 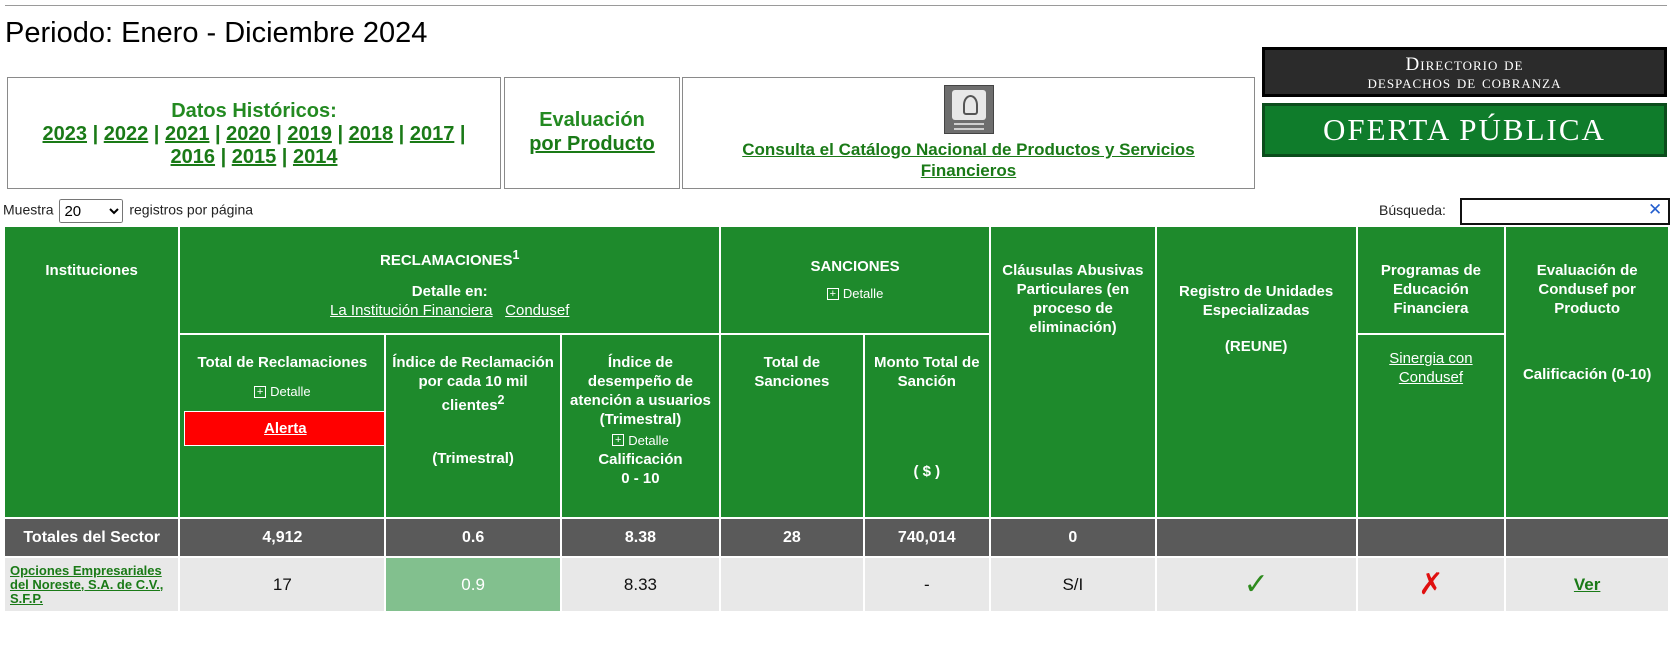 I want to click on year-link-2019: 2019, so click(x=309, y=134).